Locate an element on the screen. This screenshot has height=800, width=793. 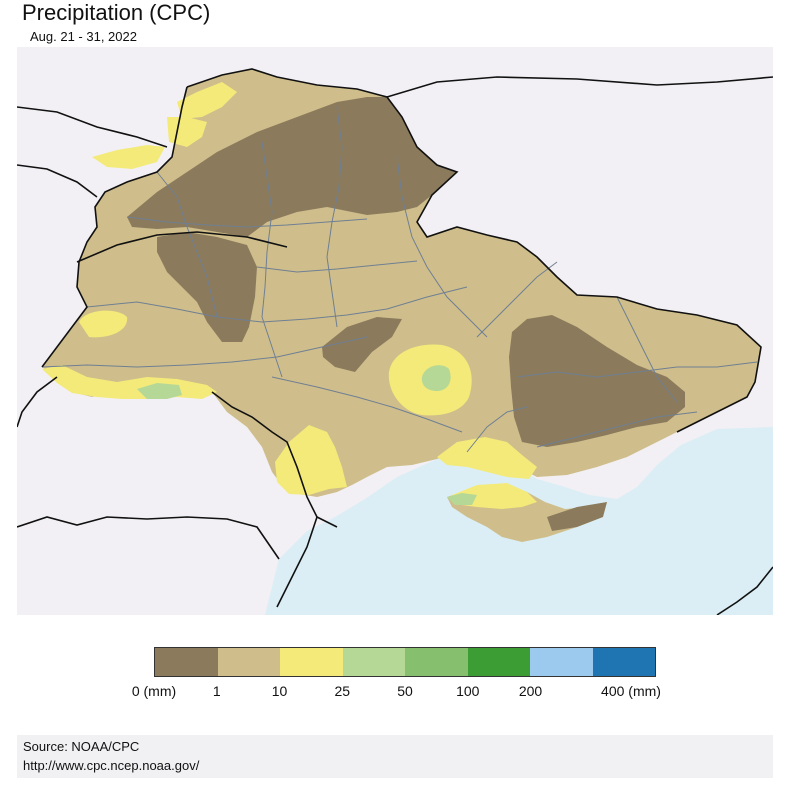
wet-zone-center-core is located at coordinates (436, 378).